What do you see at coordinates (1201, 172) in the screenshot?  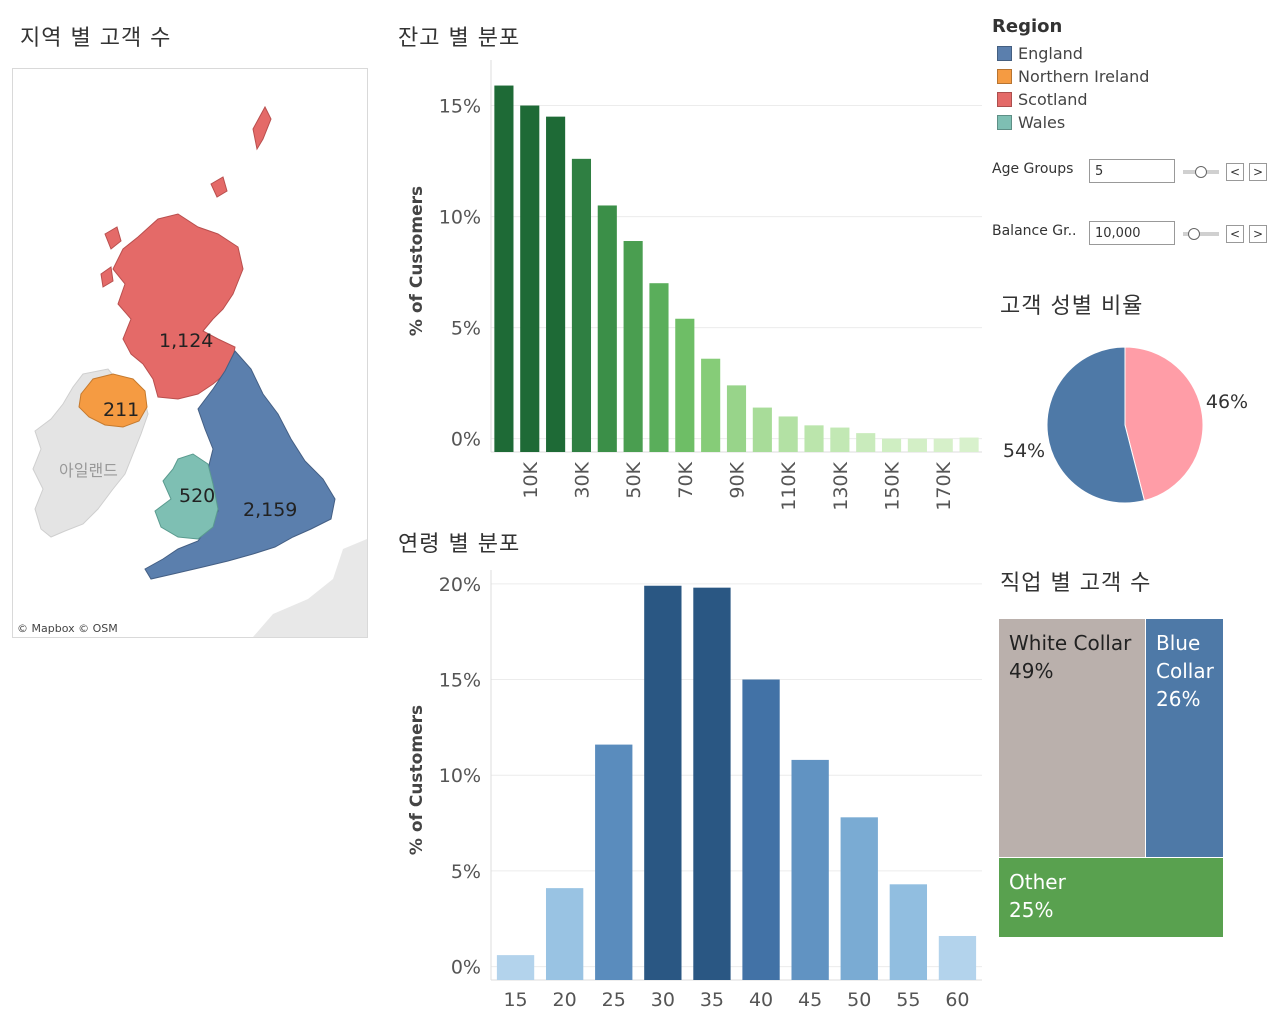 I see `age-groups-slider-handle` at bounding box center [1201, 172].